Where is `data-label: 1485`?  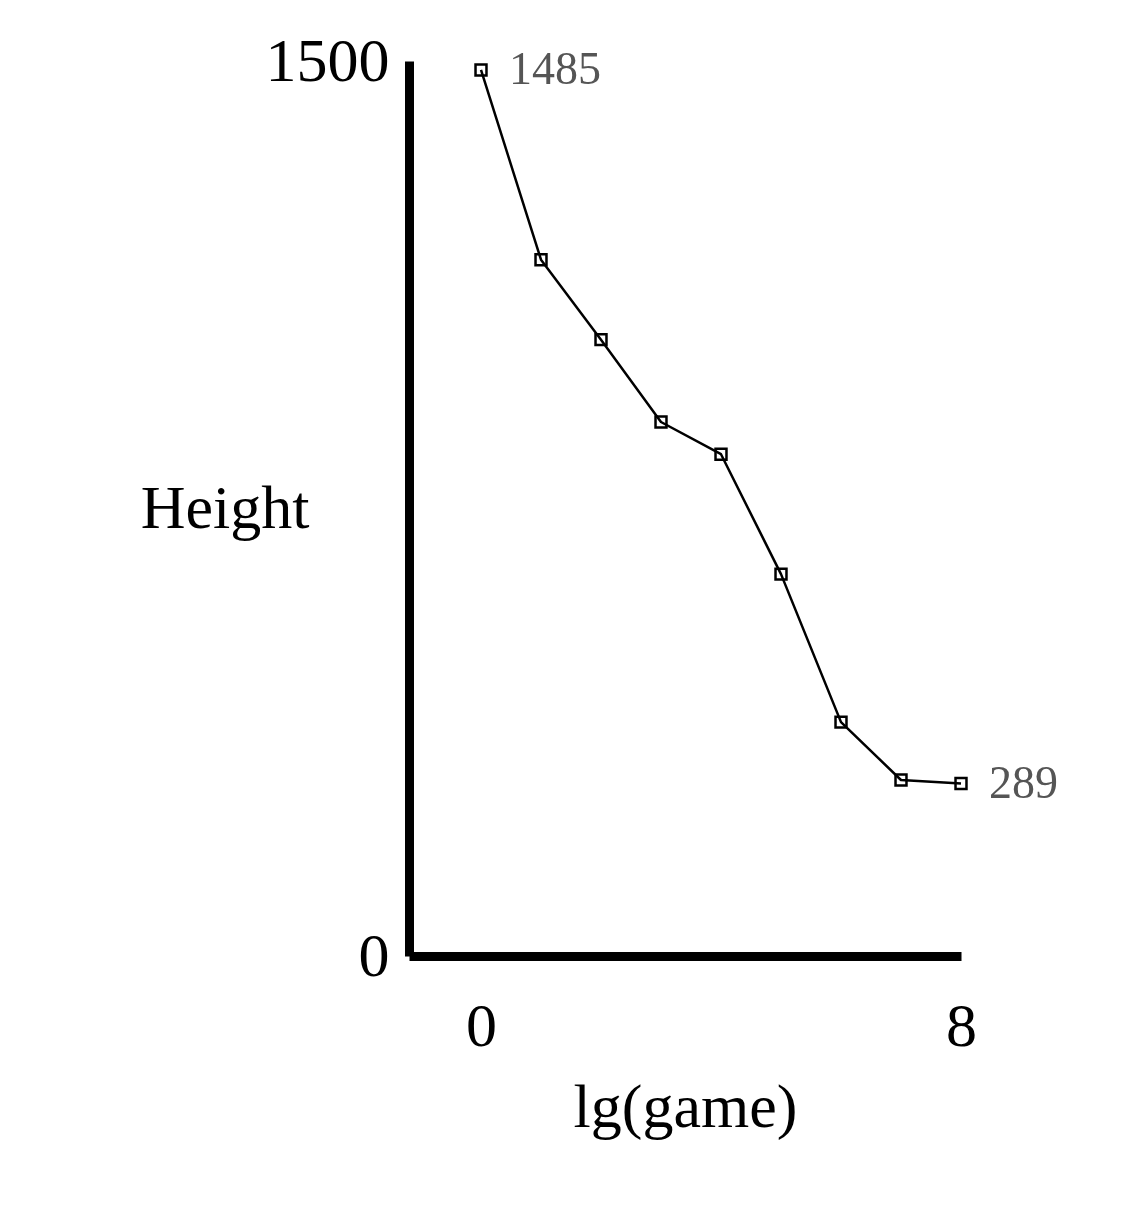 data-label: 1485 is located at coordinates (555, 68).